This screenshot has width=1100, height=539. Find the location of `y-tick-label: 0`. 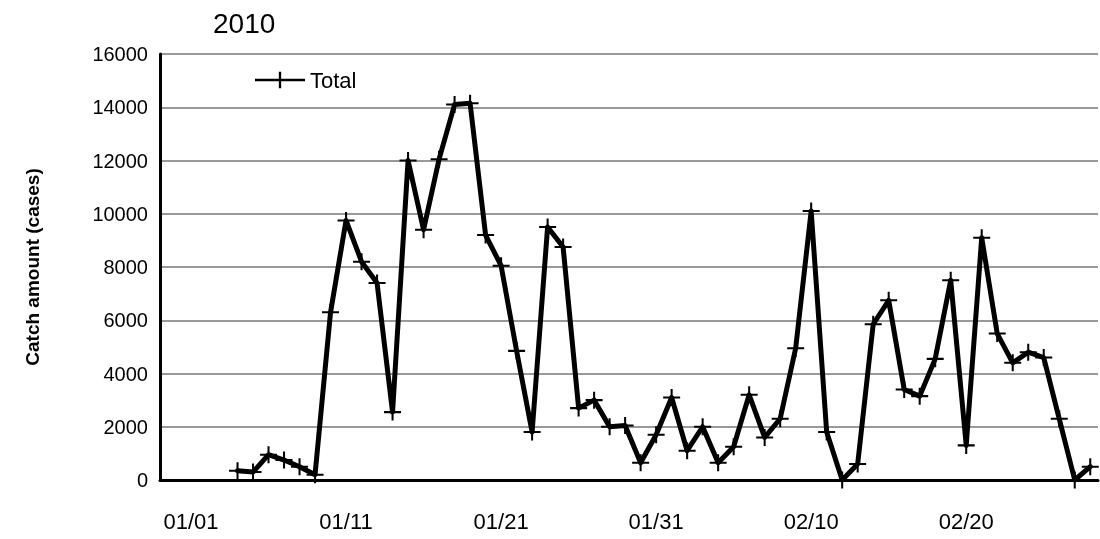

y-tick-label: 0 is located at coordinates (142, 480).